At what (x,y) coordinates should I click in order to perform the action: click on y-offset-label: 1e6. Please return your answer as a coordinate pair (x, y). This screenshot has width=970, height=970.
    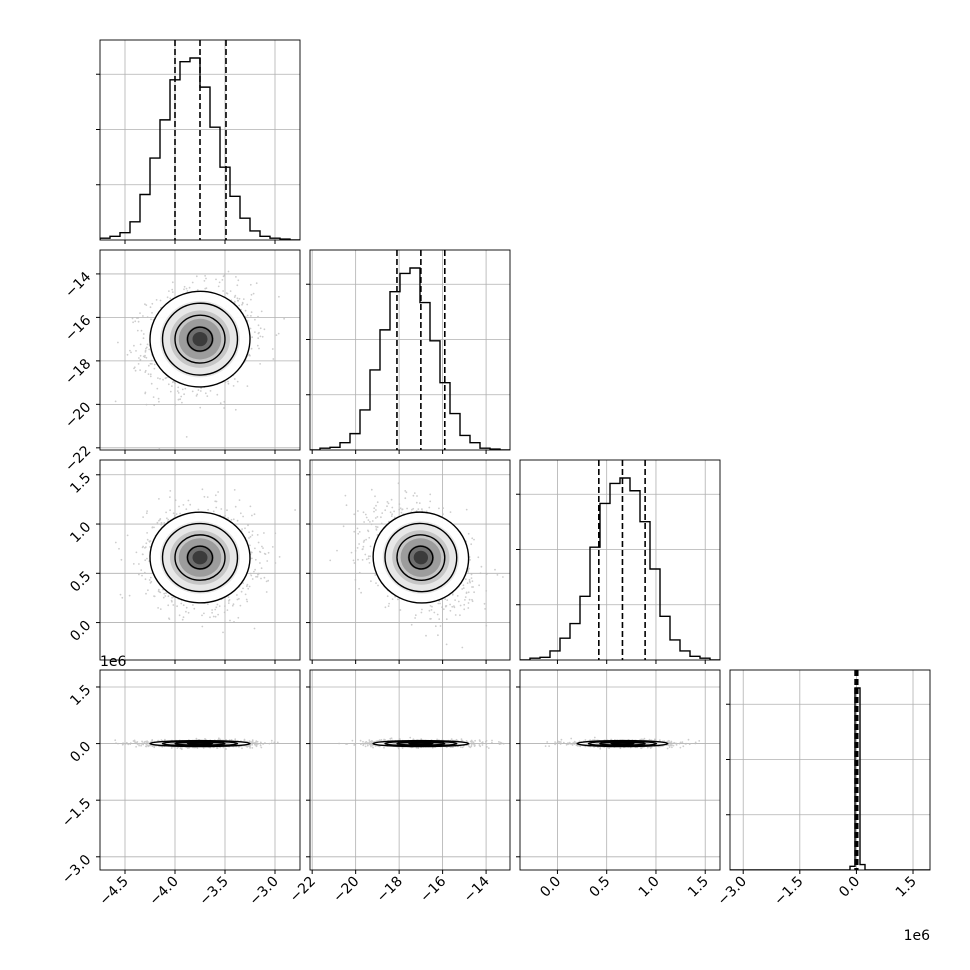
    Looking at the image, I should click on (113, 662).